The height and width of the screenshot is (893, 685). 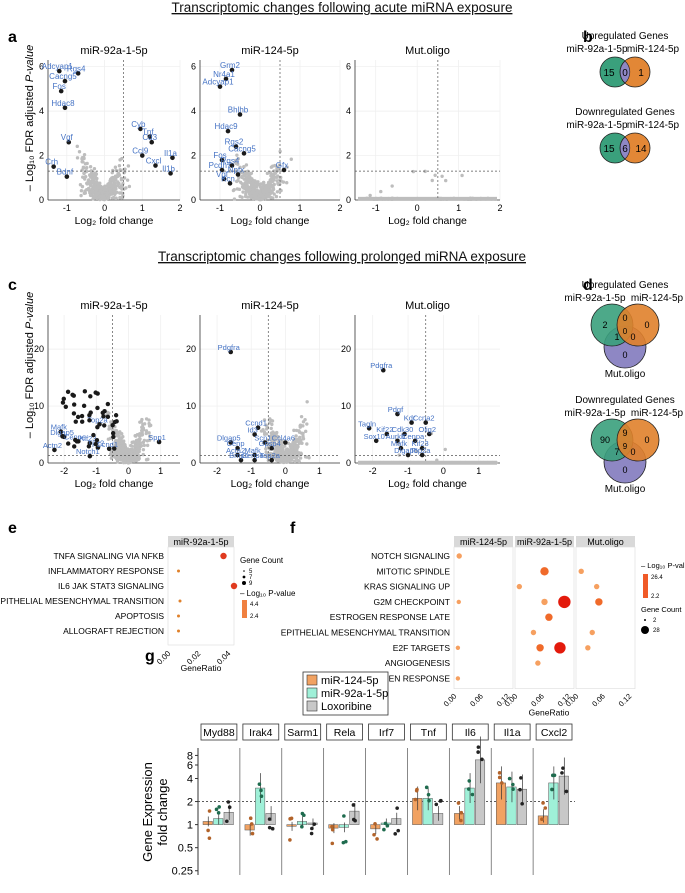 I want to click on gene-label: Ccna2, so click(x=424, y=418).